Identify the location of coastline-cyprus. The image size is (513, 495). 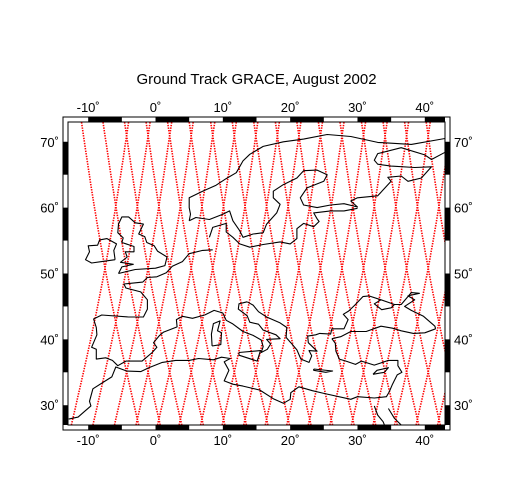
(380, 371).